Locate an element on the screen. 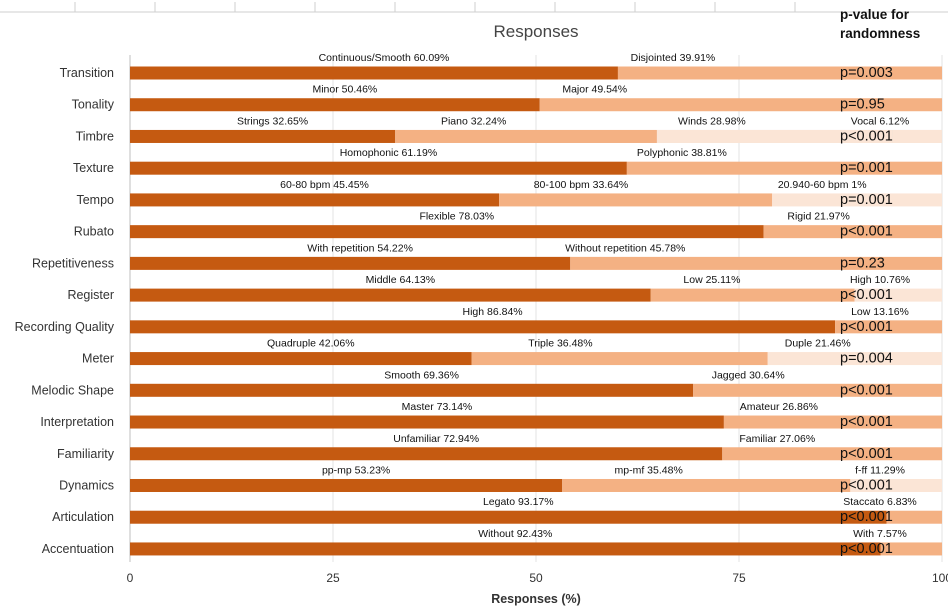 This screenshot has height=607, width=948. data-label: Strings 32.65% is located at coordinates (272, 121).